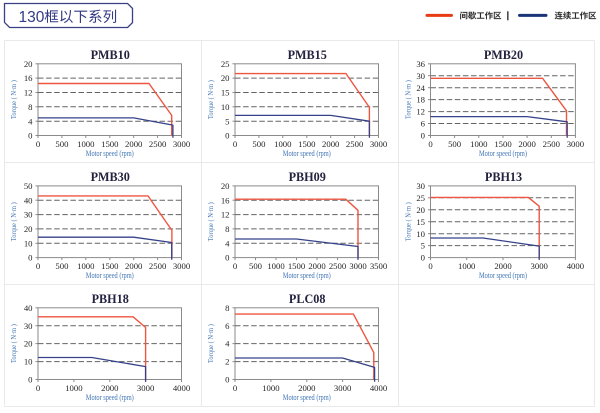 The width and height of the screenshot is (600, 413). I want to click on svg-text: 50, so click(28, 186).